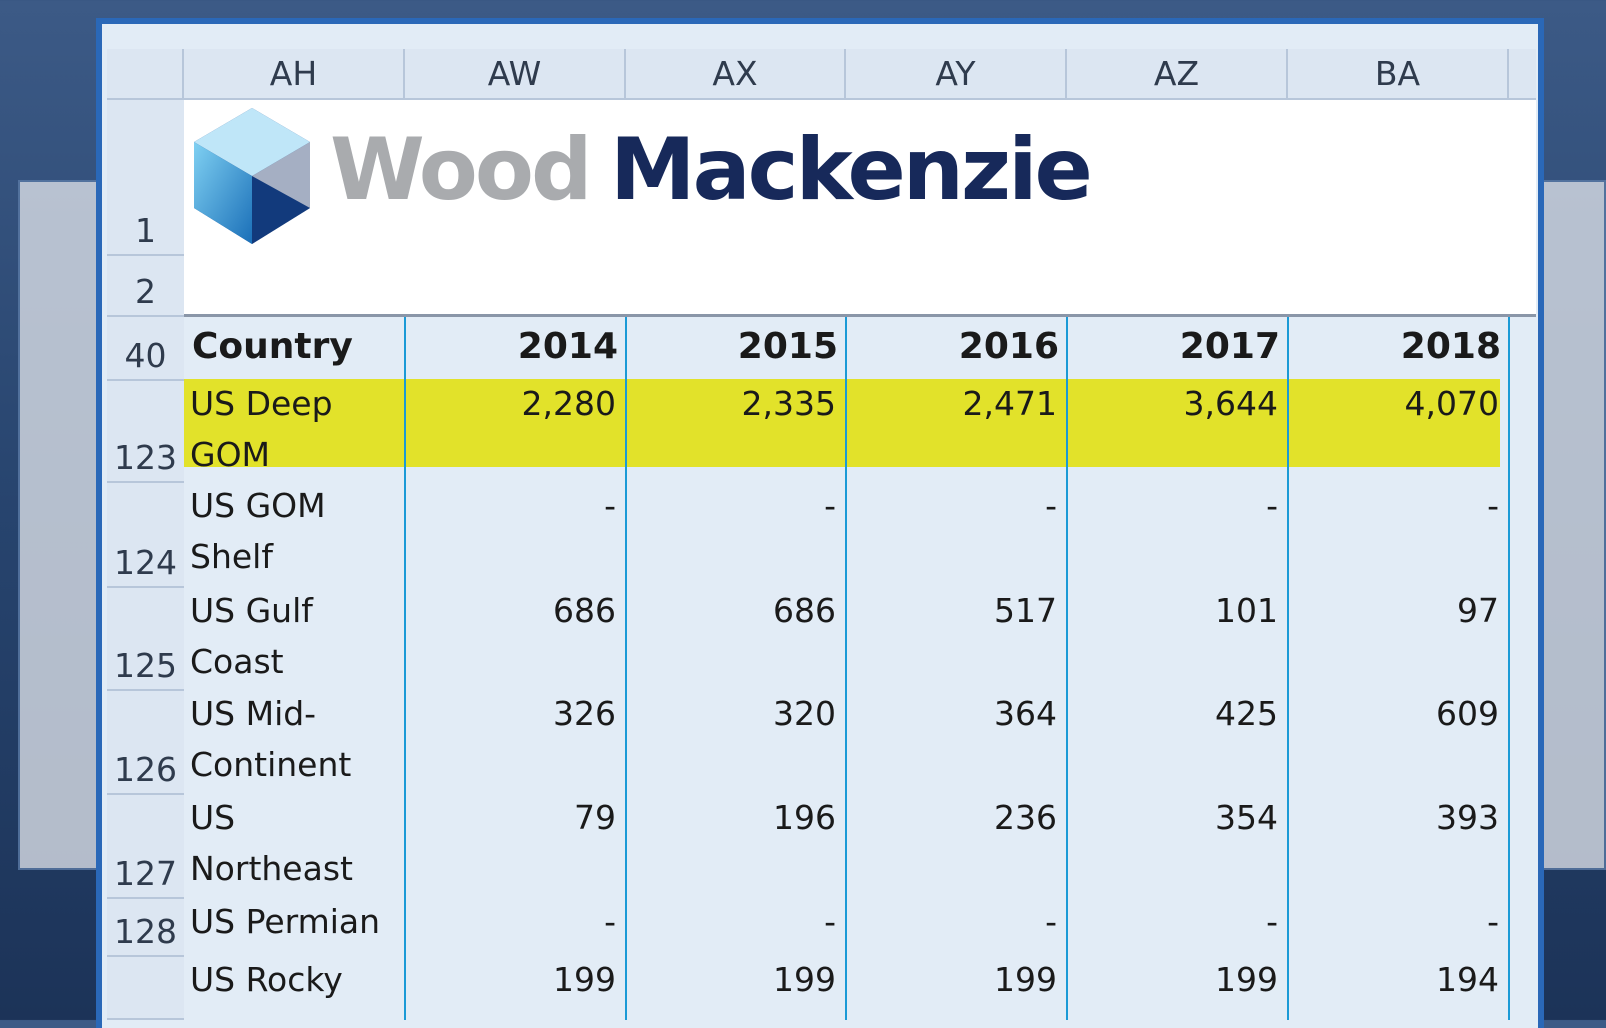 This screenshot has width=1606, height=1028. What do you see at coordinates (1177, 74) in the screenshot?
I see `column-header: AZ` at bounding box center [1177, 74].